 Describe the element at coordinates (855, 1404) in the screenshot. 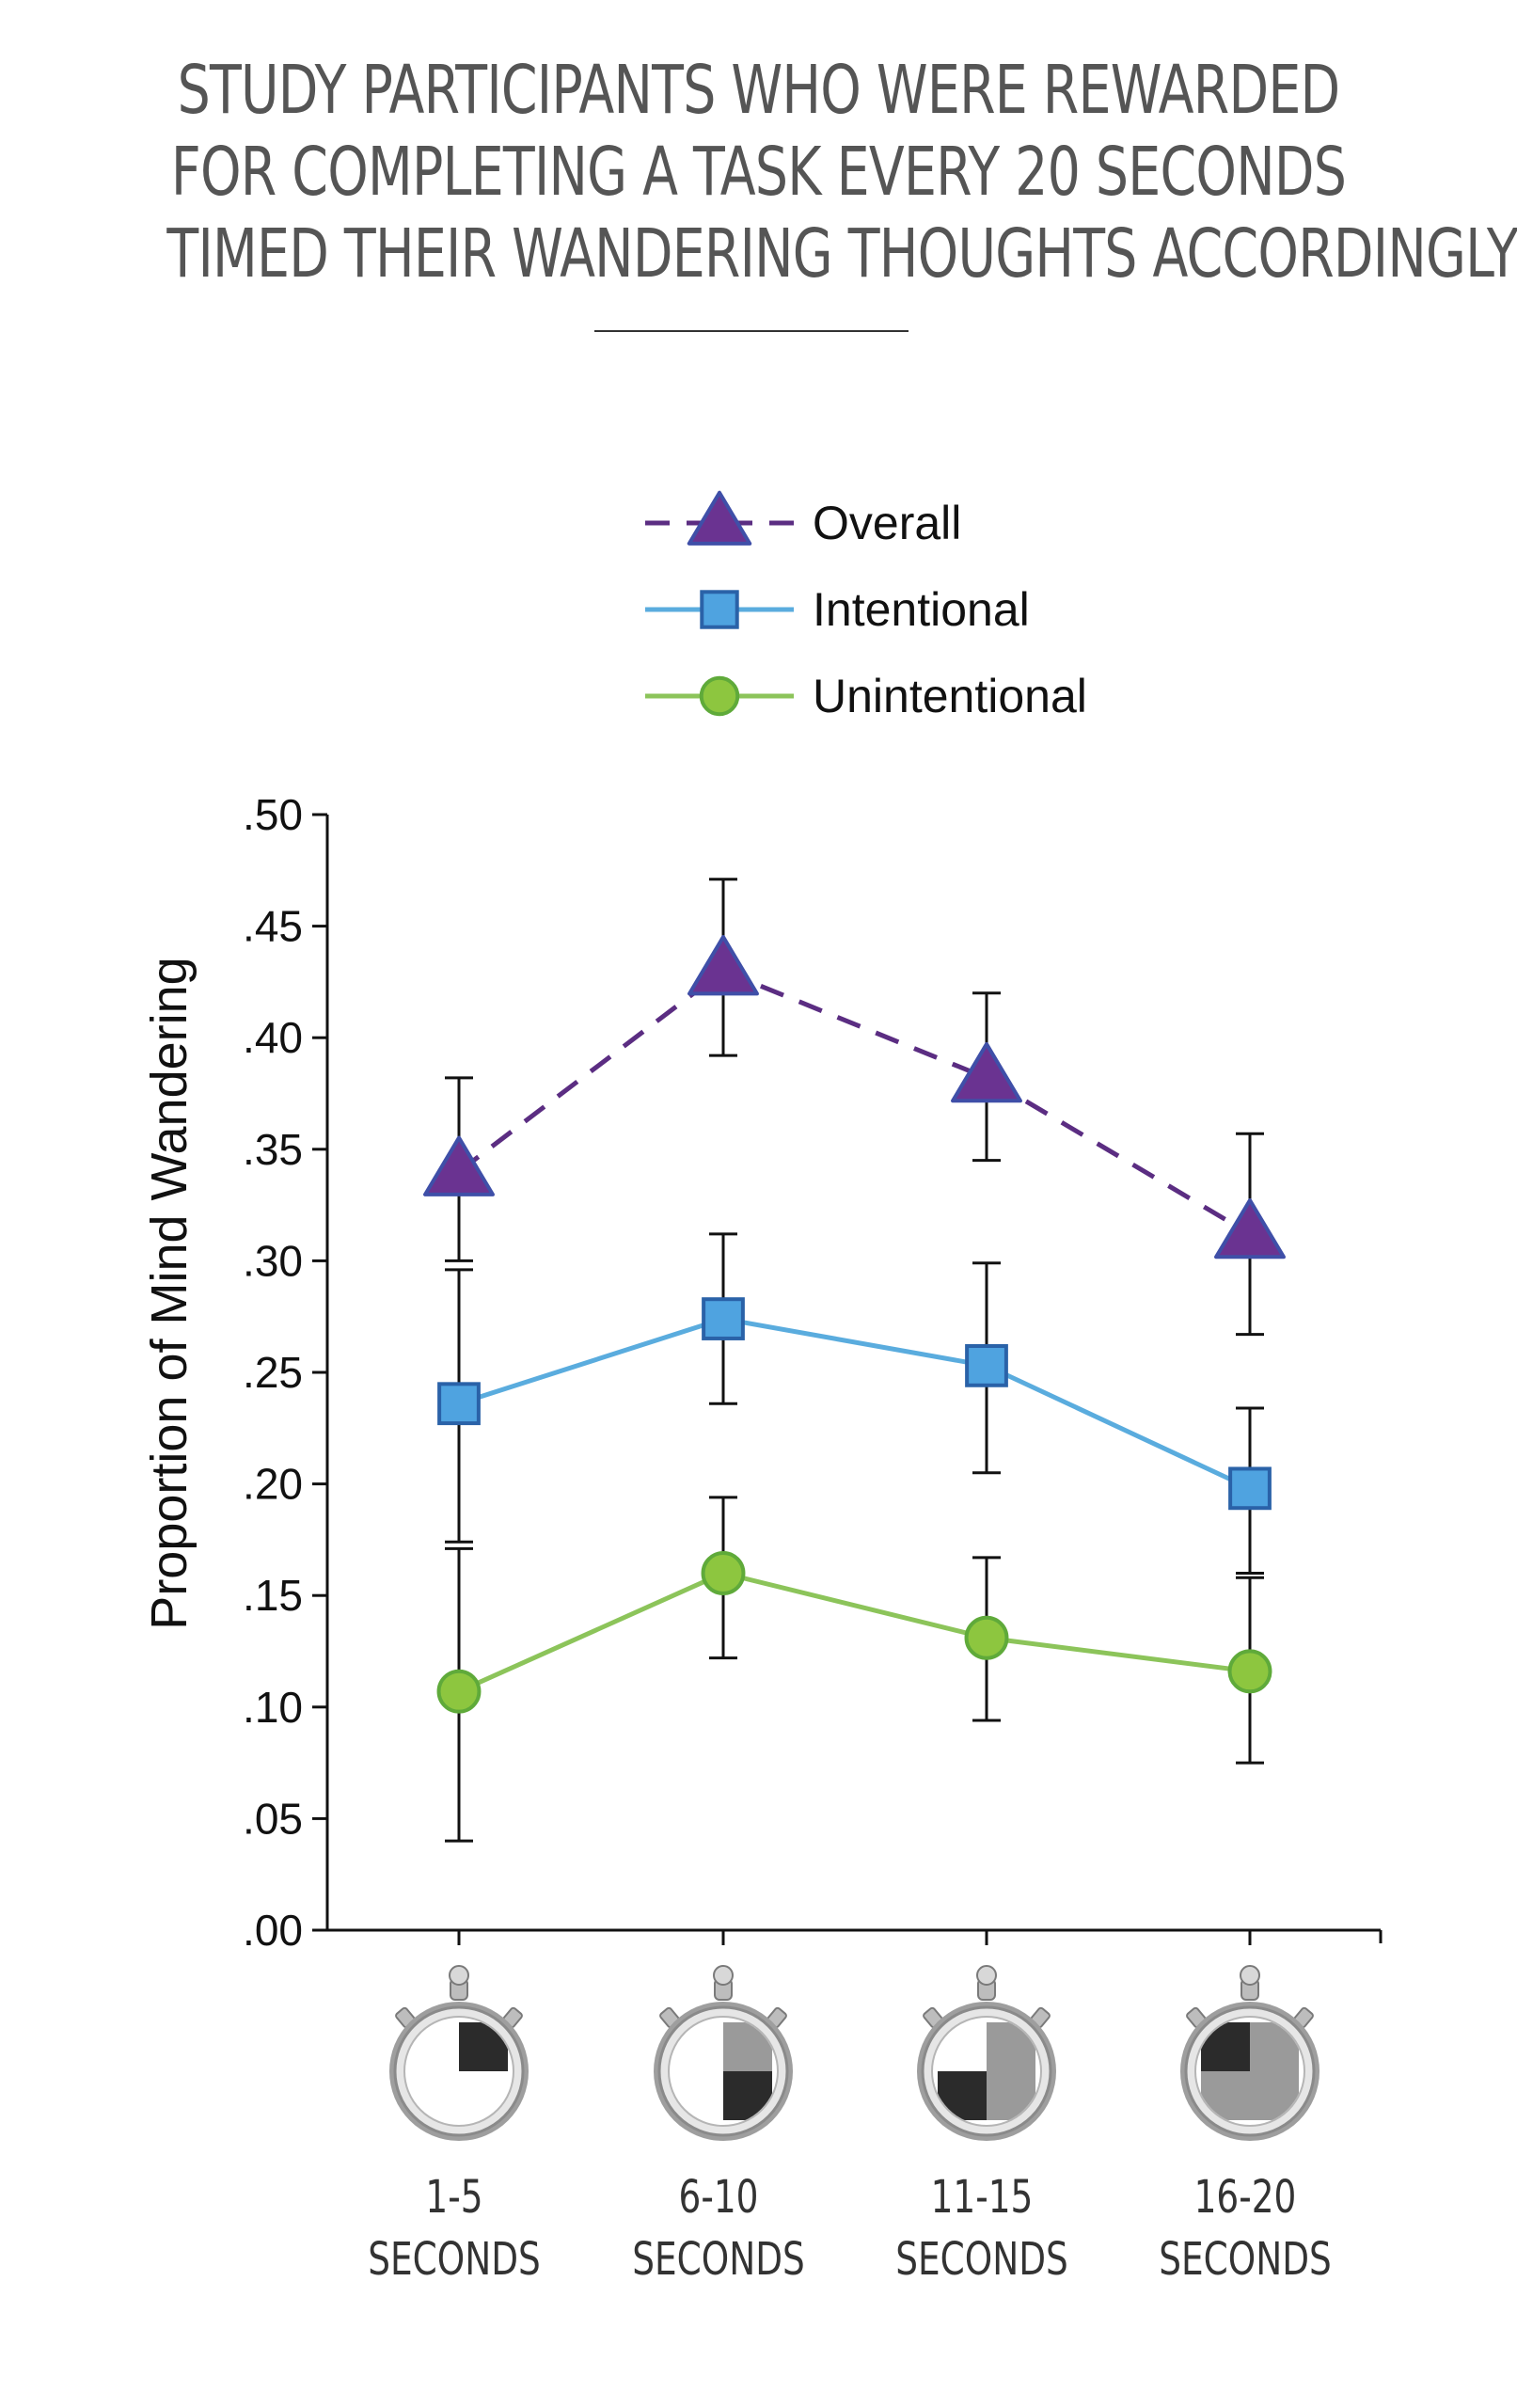

I see `intentional-series-line` at that location.